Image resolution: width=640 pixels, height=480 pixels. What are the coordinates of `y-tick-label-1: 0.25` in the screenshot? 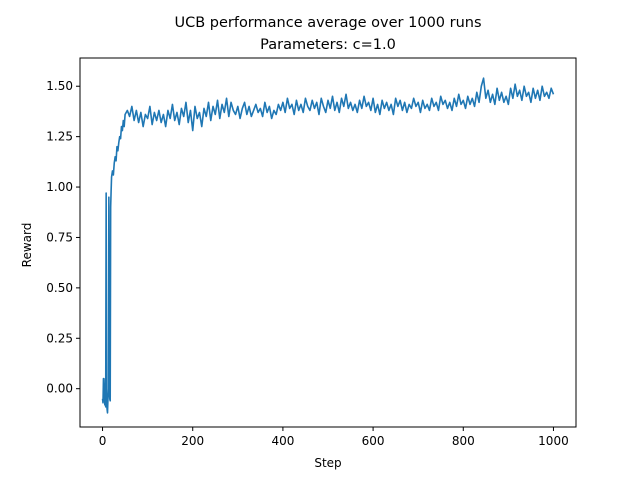 It's located at (59, 338).